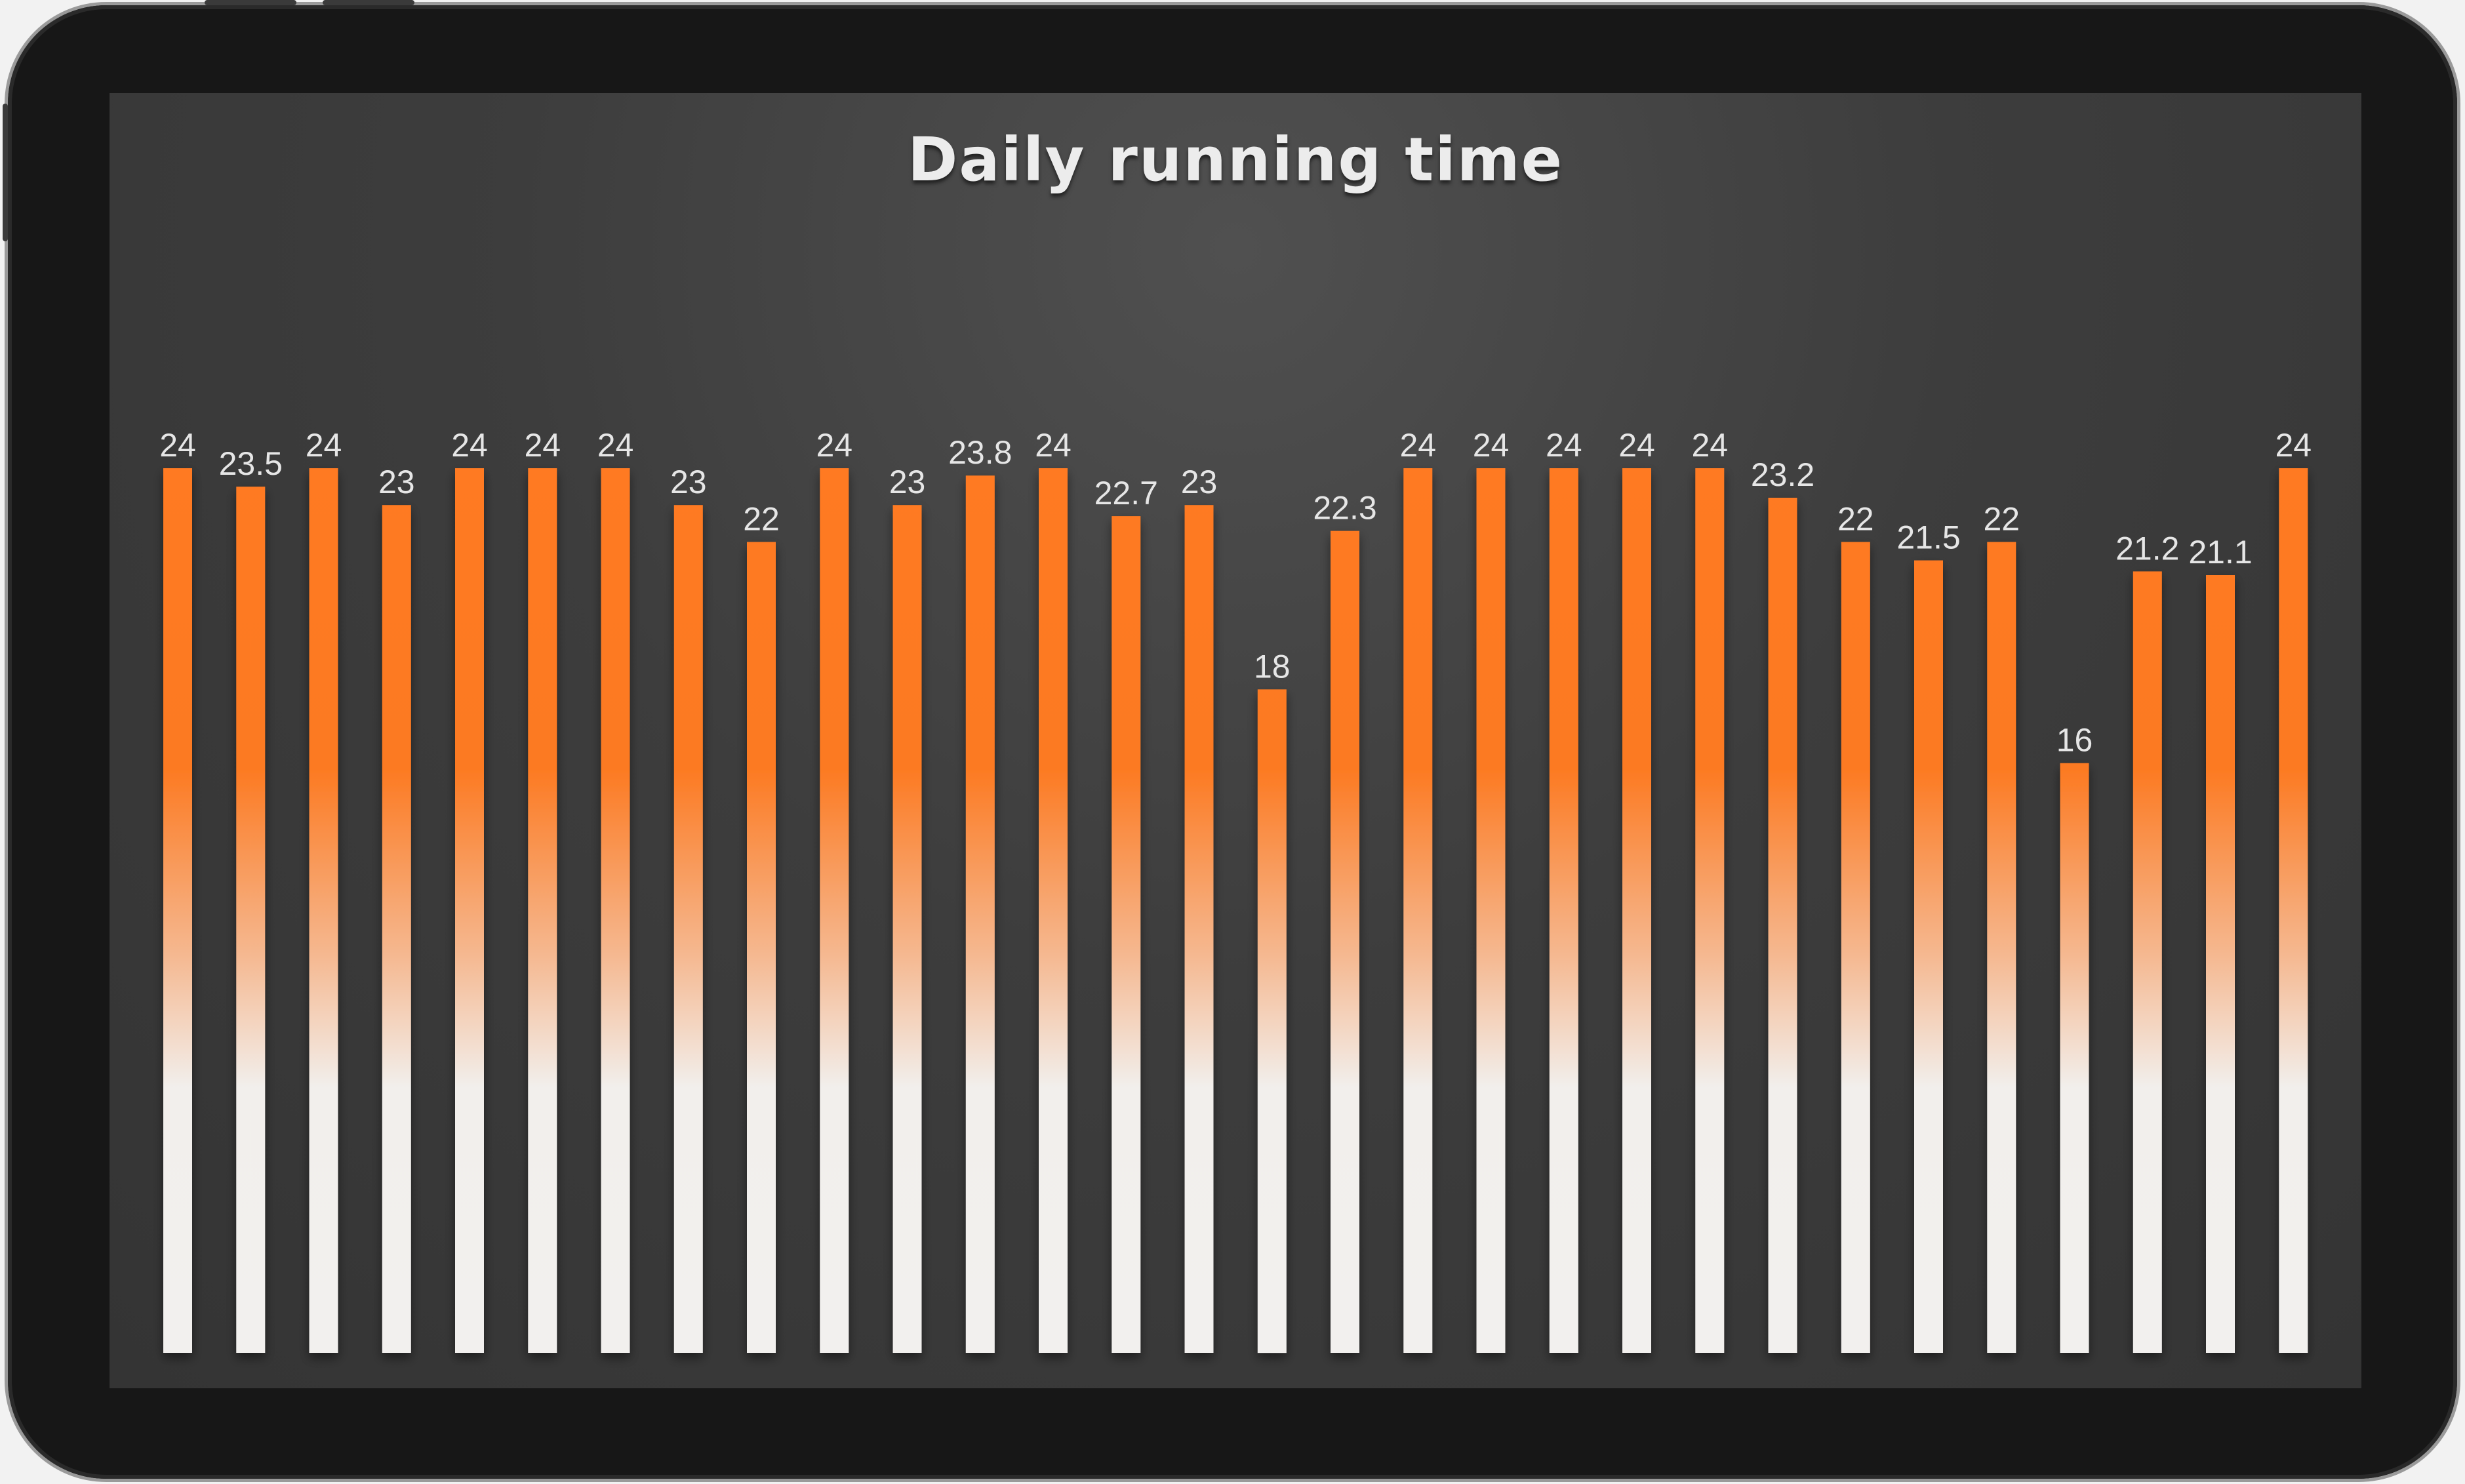 This screenshot has height=1484, width=2465. What do you see at coordinates (2220, 552) in the screenshot?
I see `bar-value-label: 21.1` at bounding box center [2220, 552].